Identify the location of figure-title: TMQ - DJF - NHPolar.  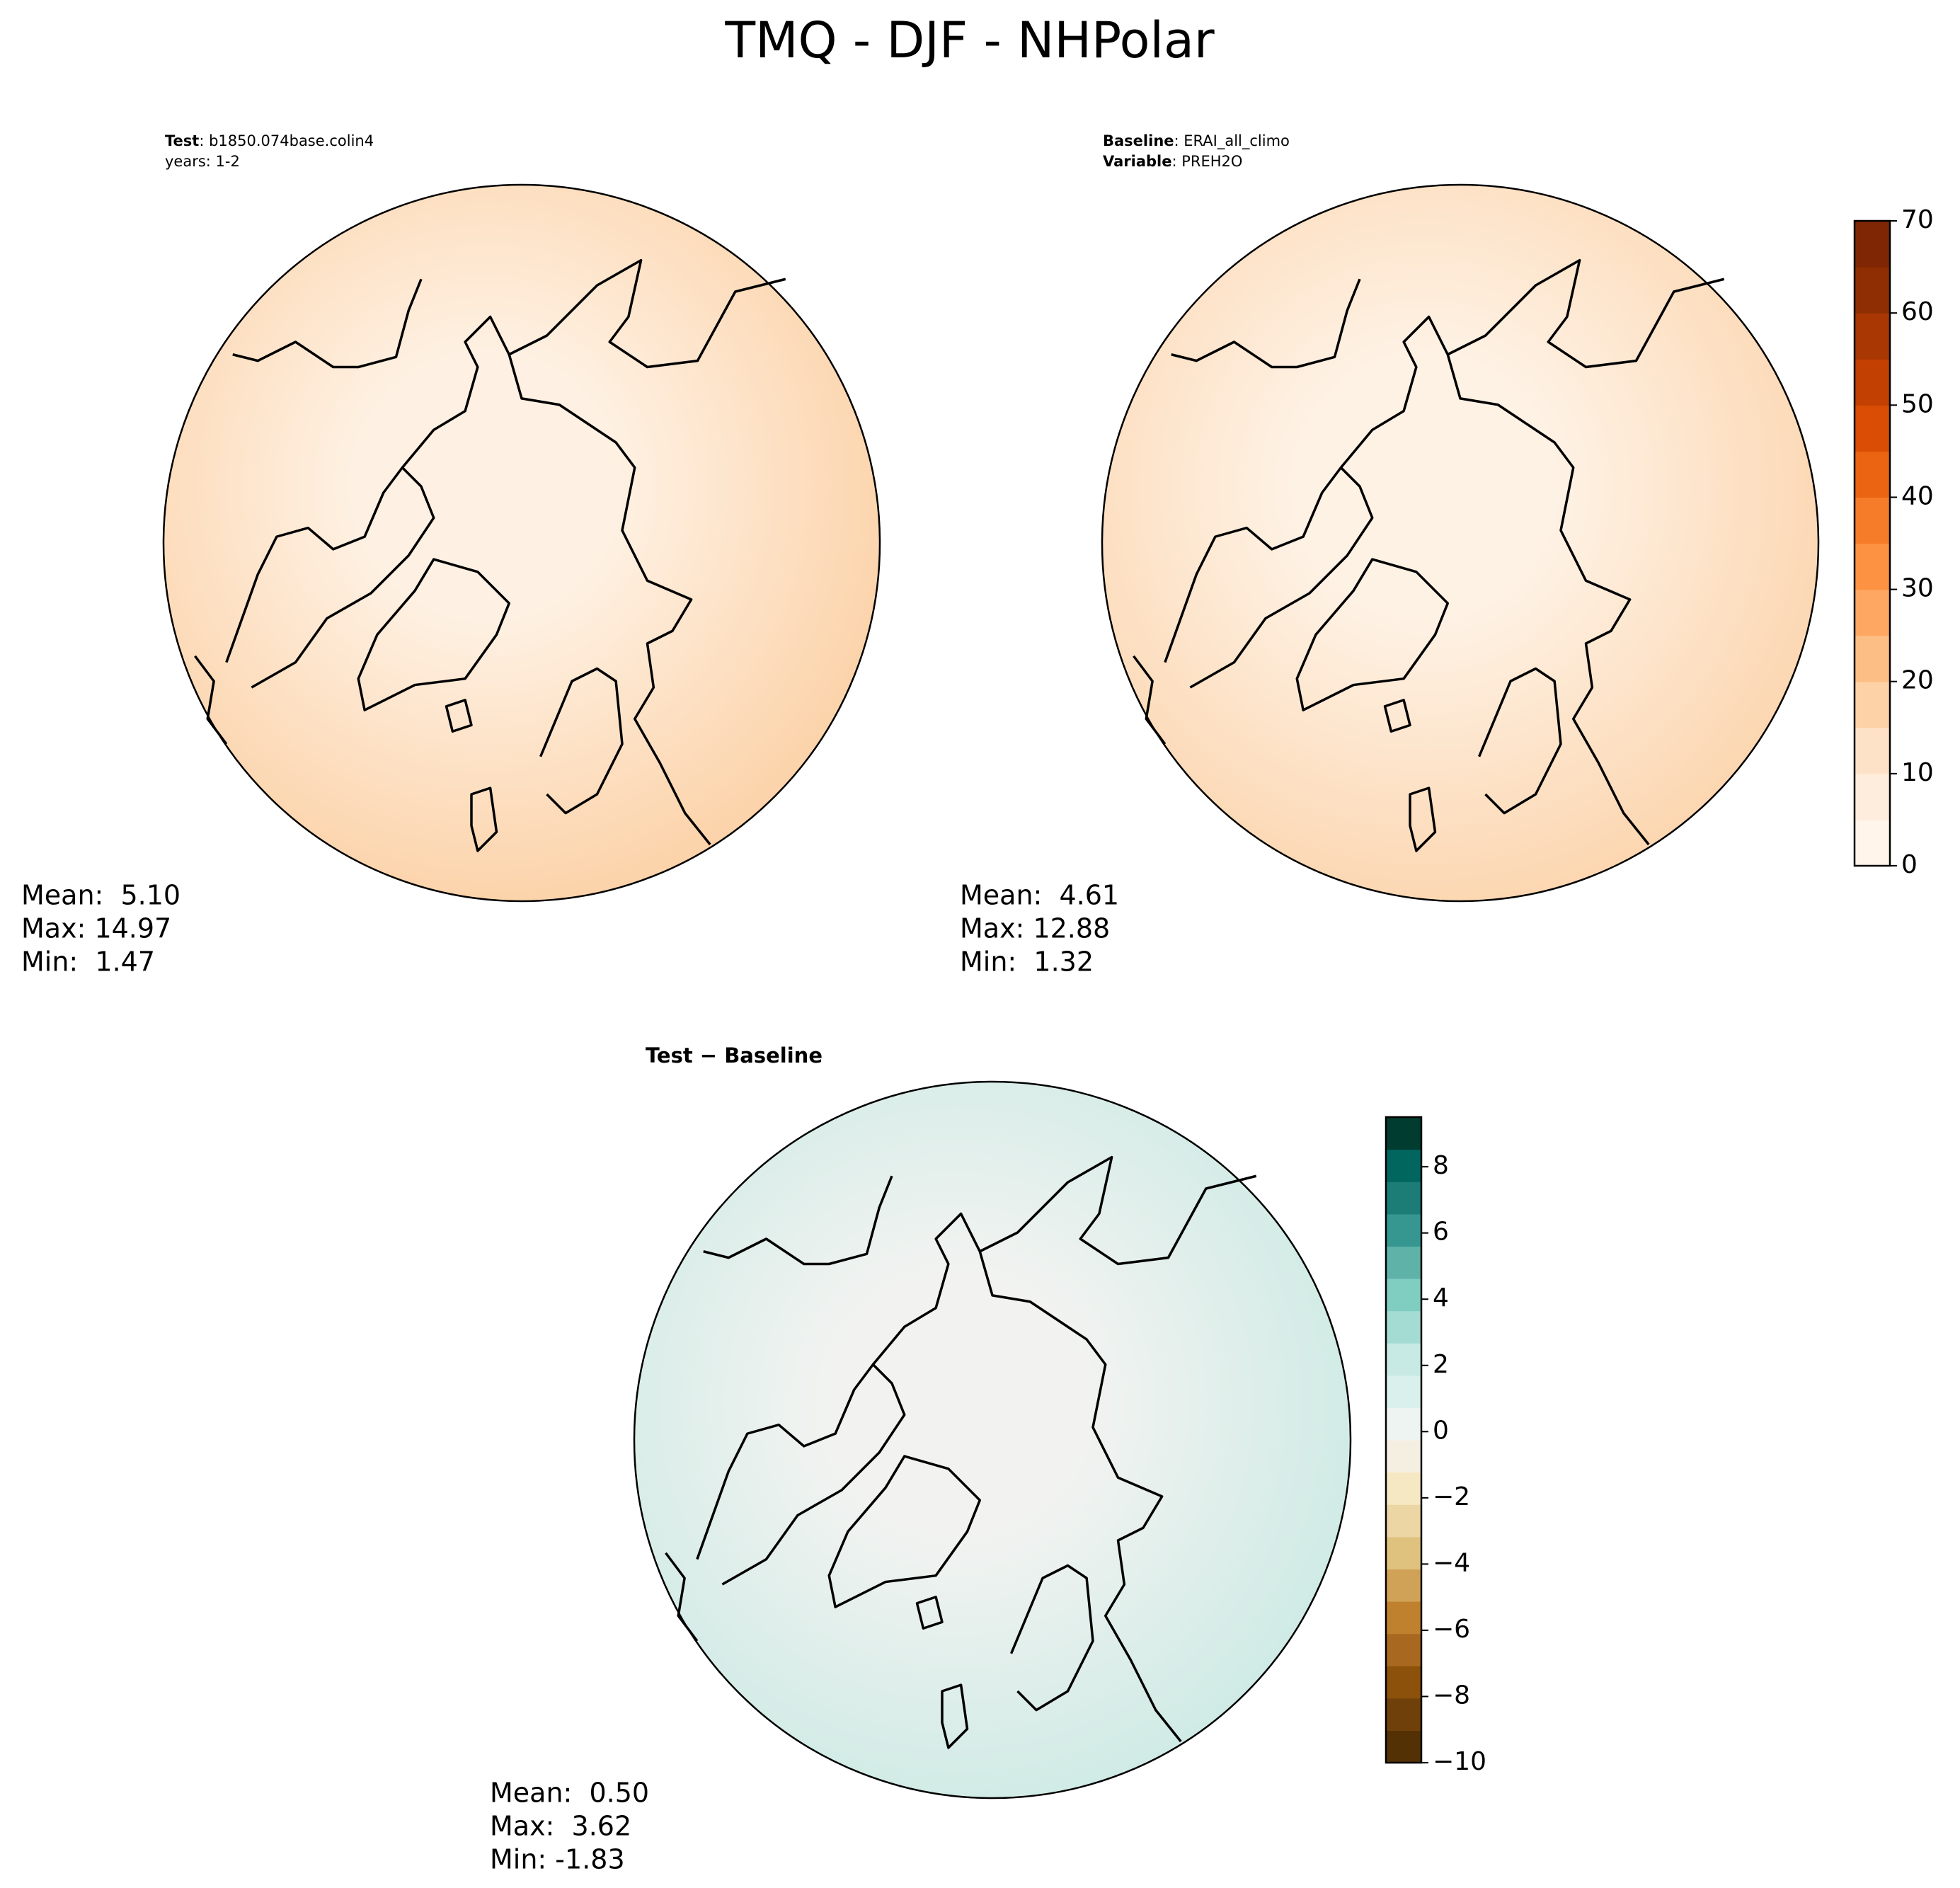
(969, 40).